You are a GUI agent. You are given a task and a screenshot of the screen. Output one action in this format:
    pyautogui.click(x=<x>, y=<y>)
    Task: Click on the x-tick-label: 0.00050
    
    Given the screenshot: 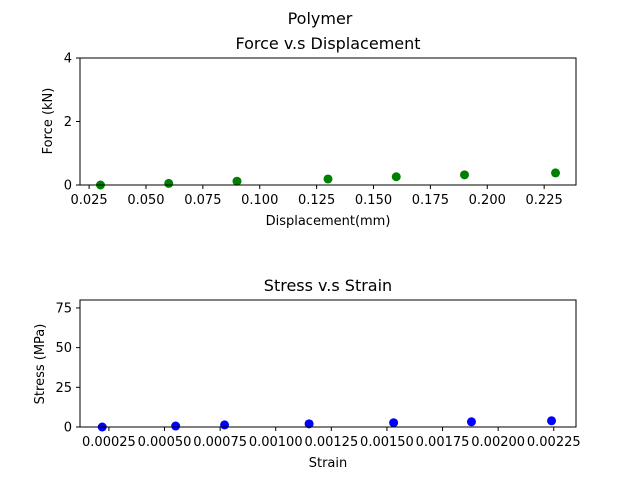 What is the action you would take?
    pyautogui.click(x=165, y=442)
    